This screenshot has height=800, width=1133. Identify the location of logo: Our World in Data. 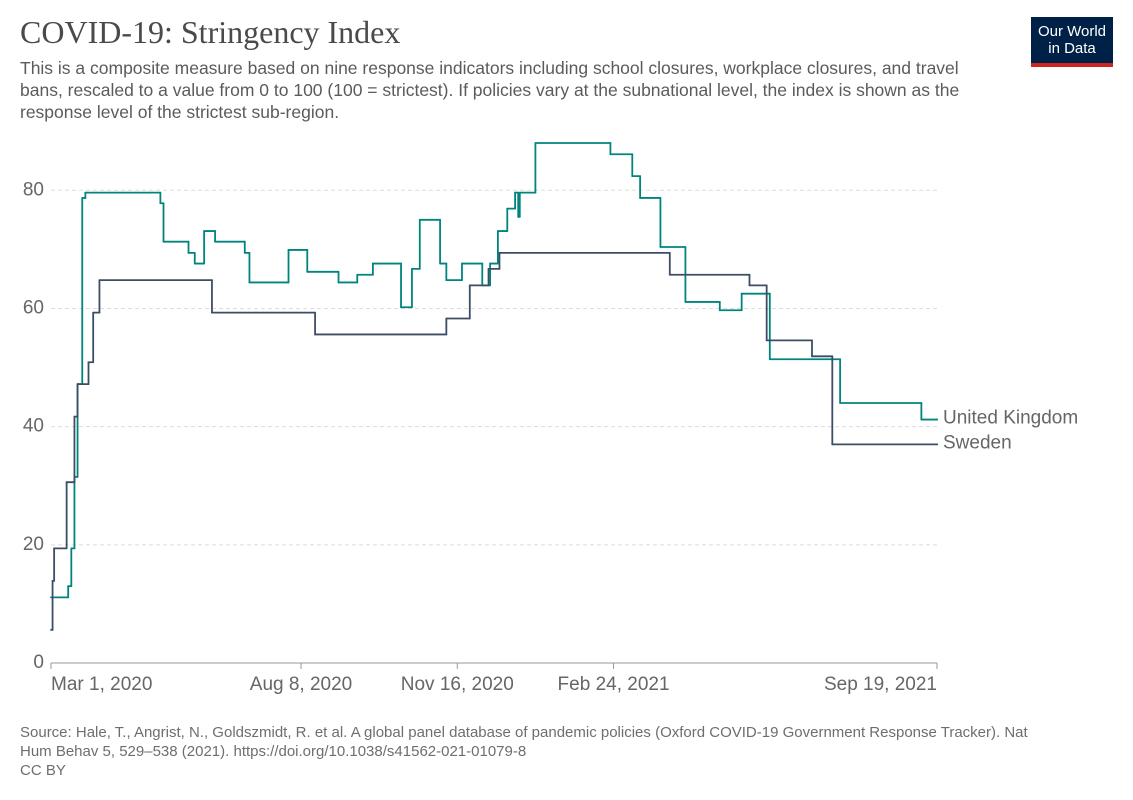
(1072, 42).